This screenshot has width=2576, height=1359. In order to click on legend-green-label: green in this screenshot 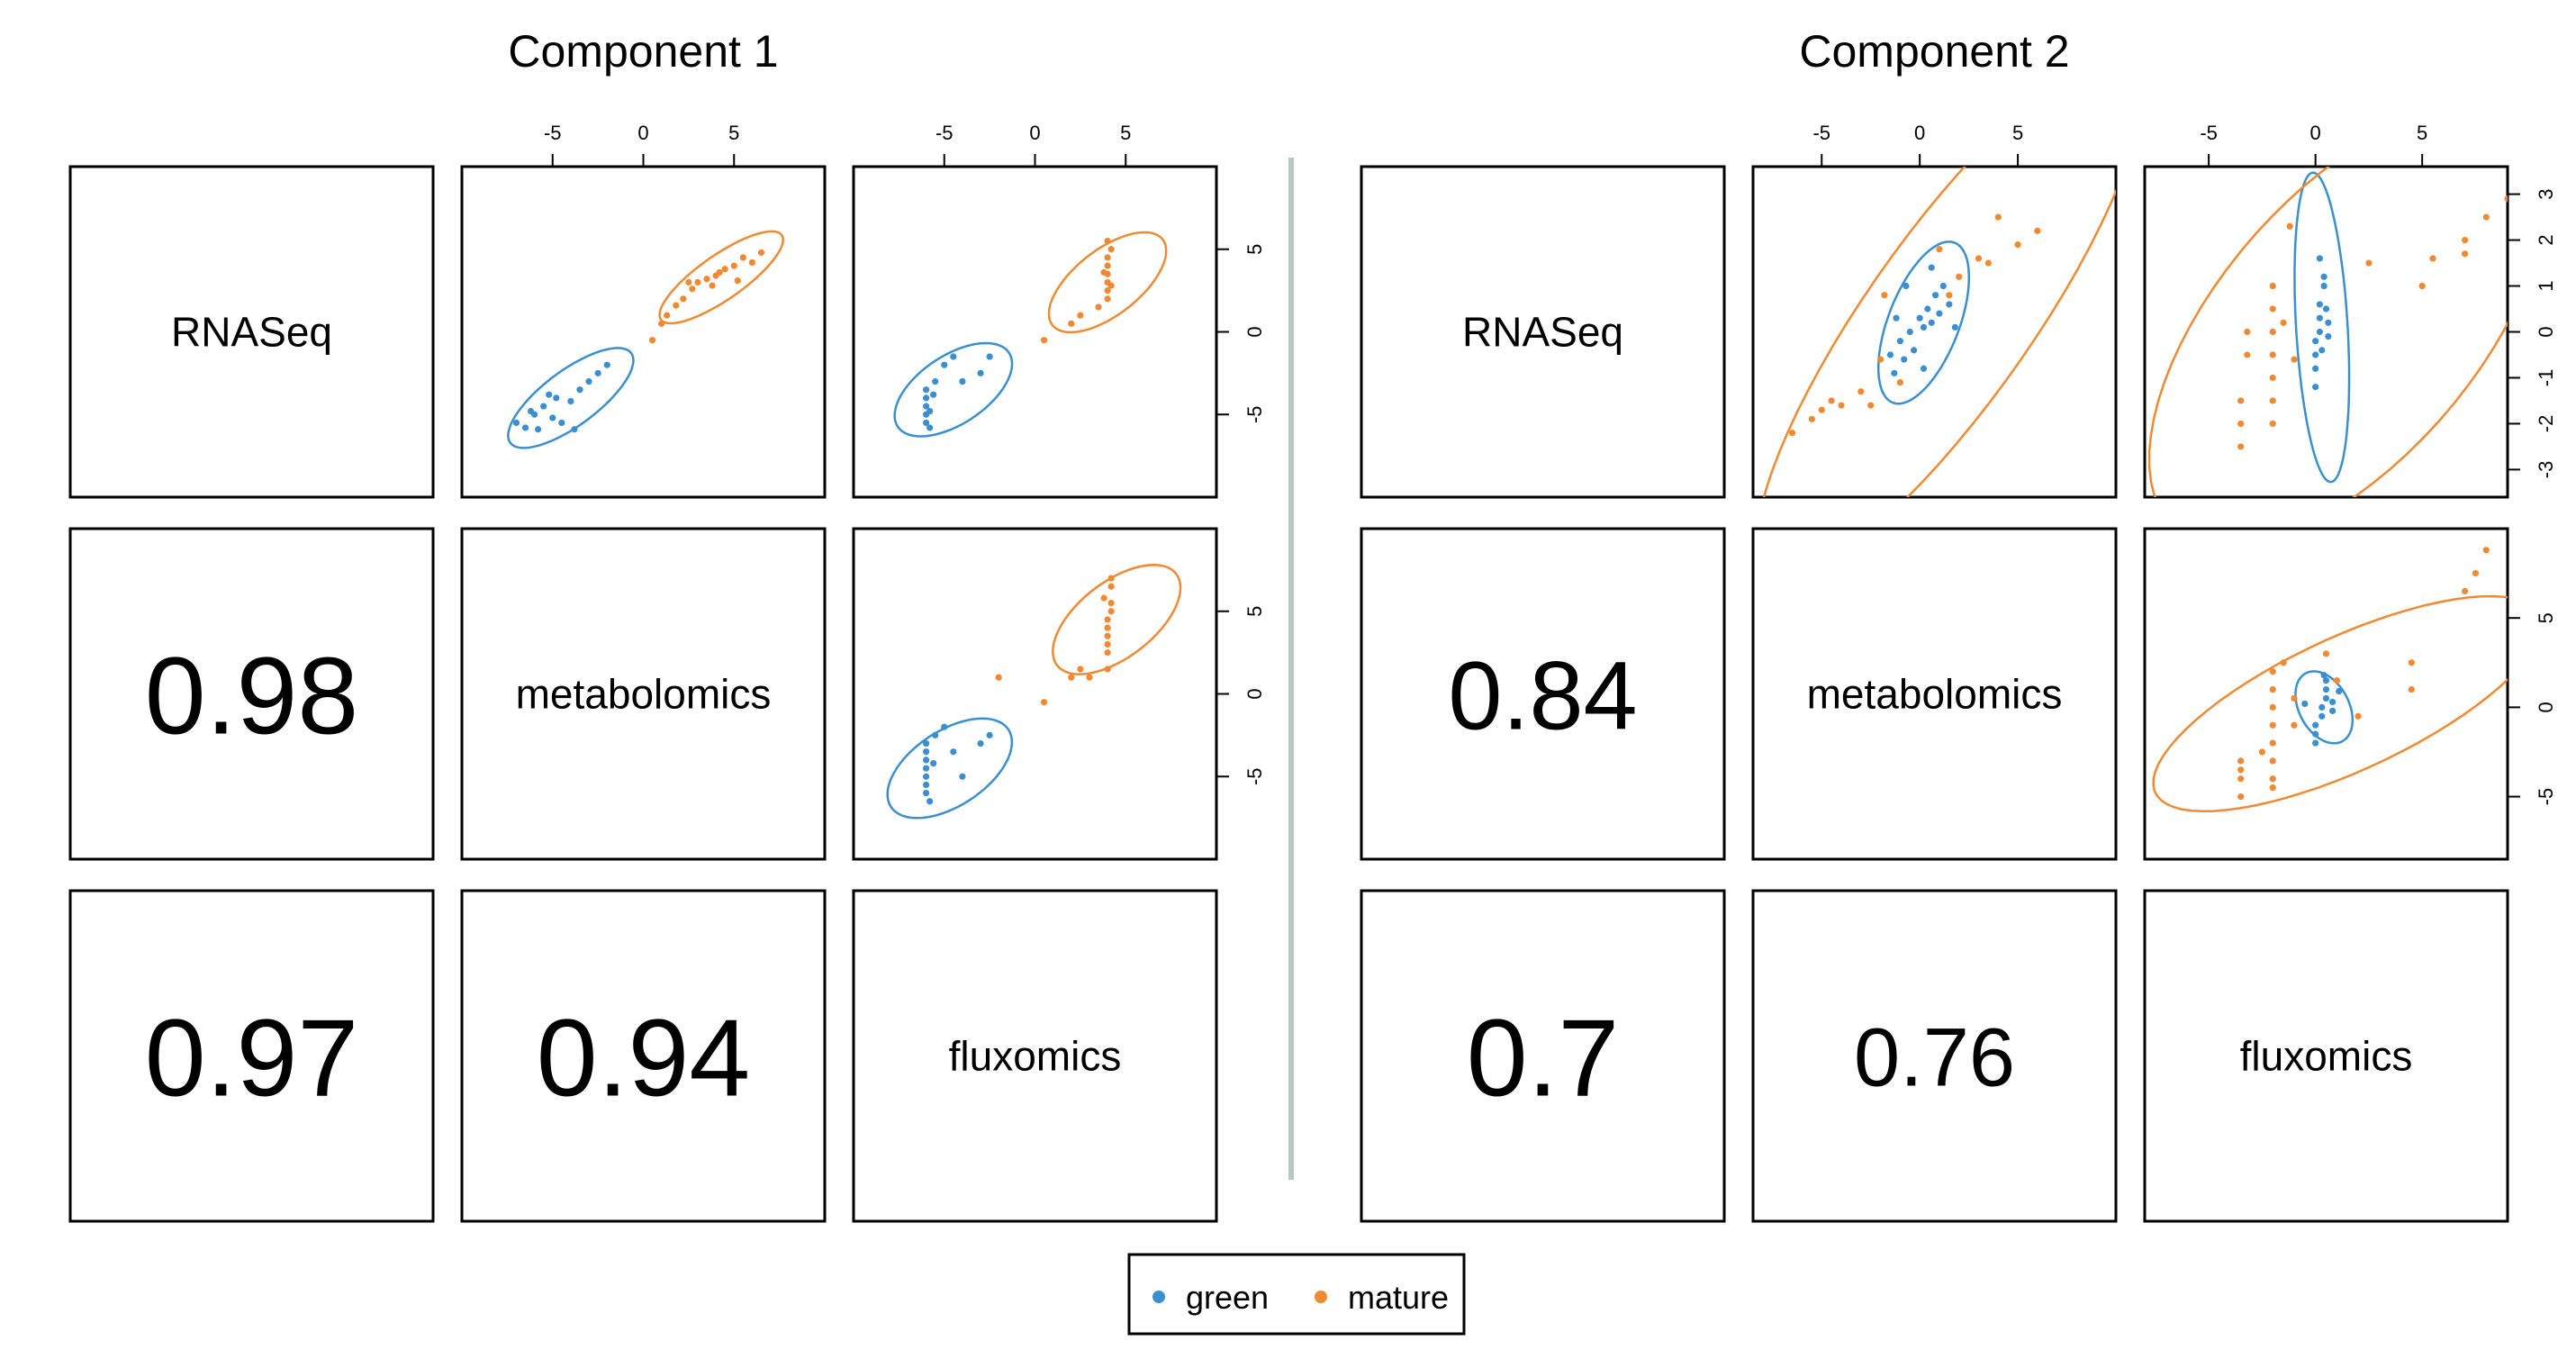, I will do `click(1227, 1297)`.